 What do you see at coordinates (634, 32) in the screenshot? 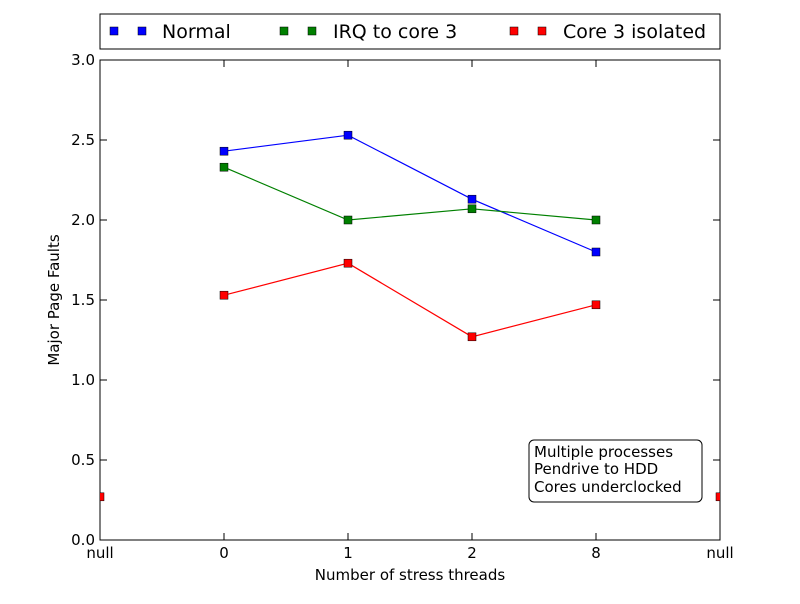
I see `legend-label-core-3-isolated: Core 3 isolated` at bounding box center [634, 32].